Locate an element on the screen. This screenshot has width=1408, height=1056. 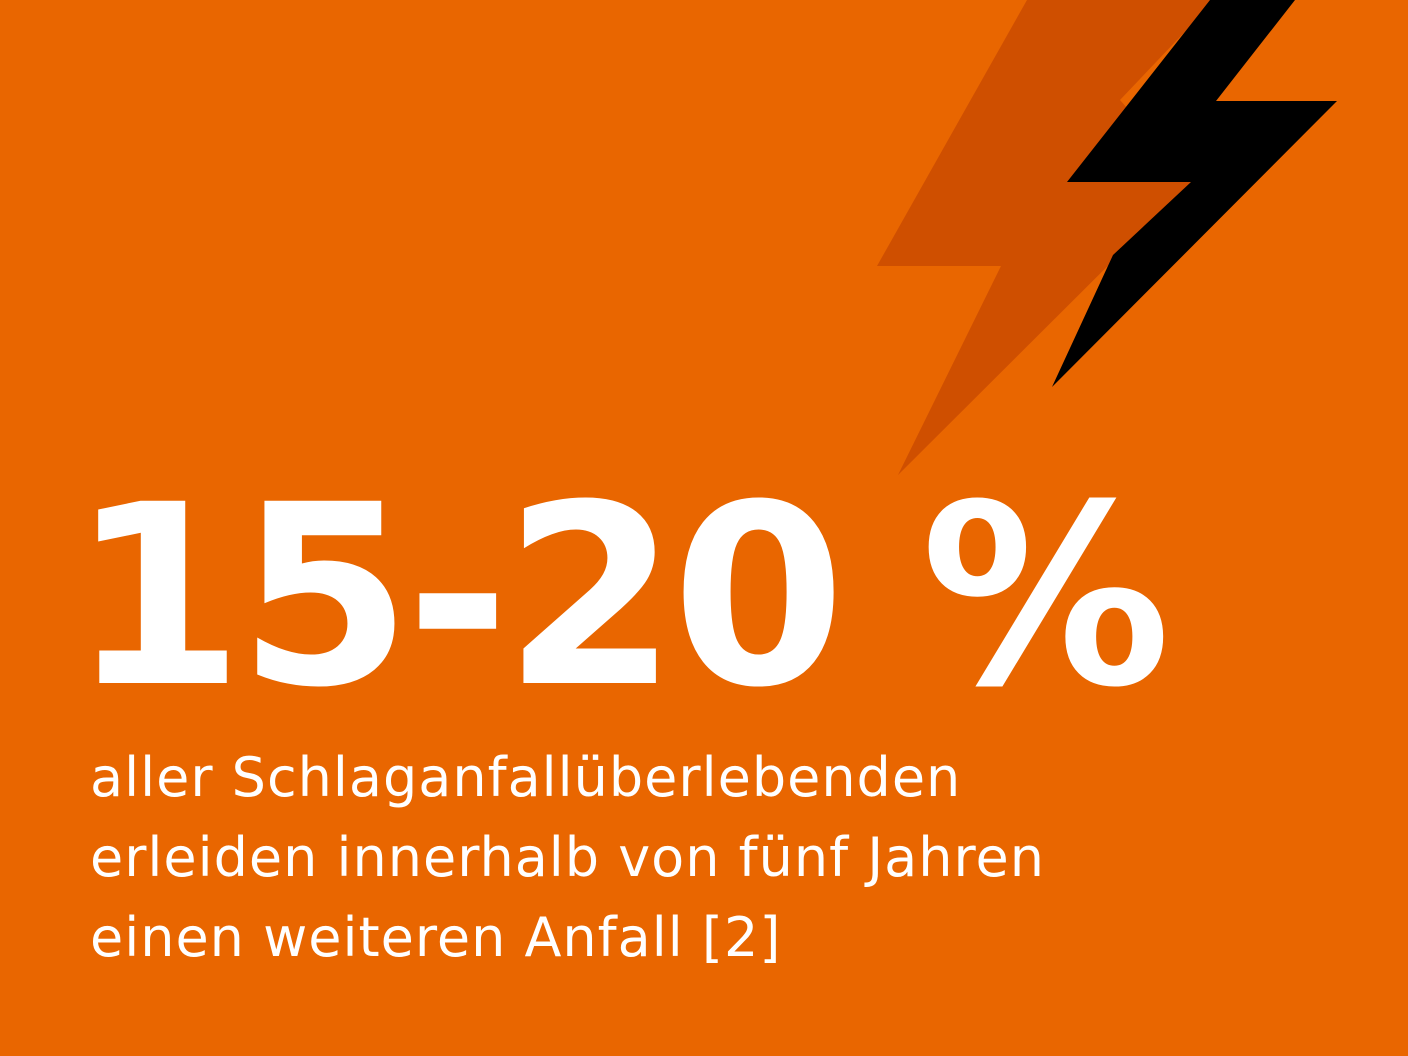
description-line: erleiden innerhalb von fünf Jahren is located at coordinates (567, 857).